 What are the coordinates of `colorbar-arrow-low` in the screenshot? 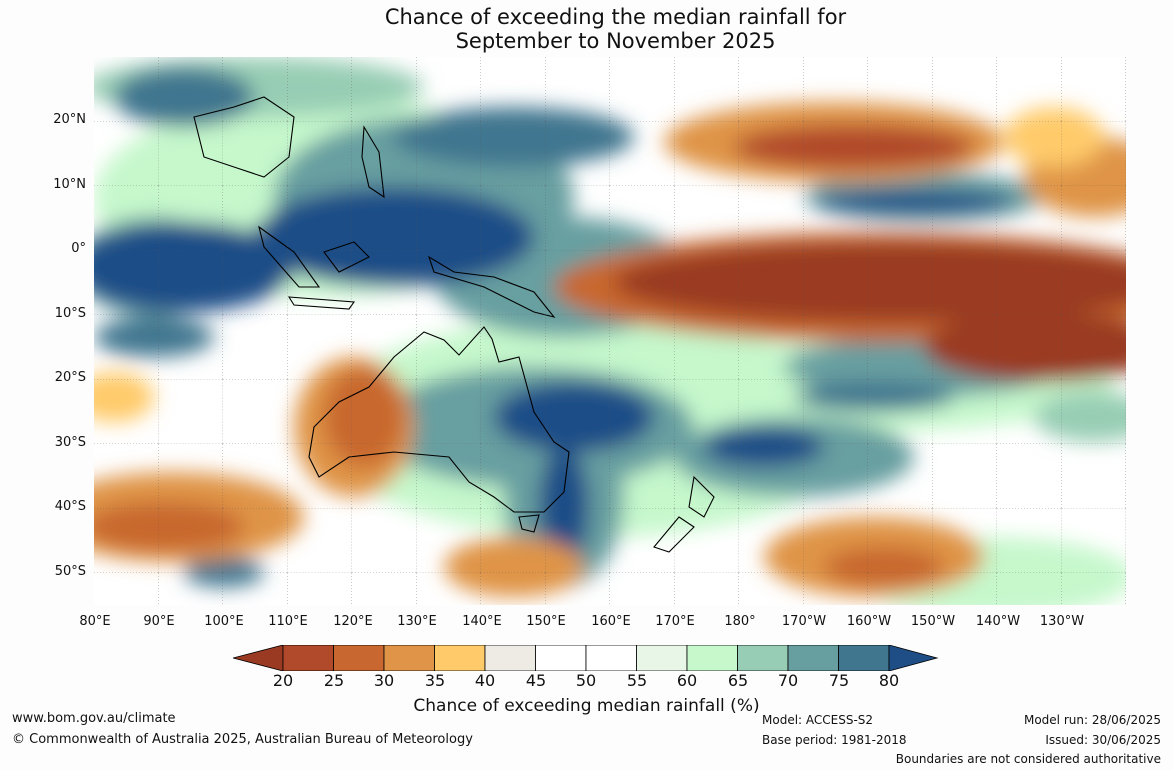 It's located at (258, 658).